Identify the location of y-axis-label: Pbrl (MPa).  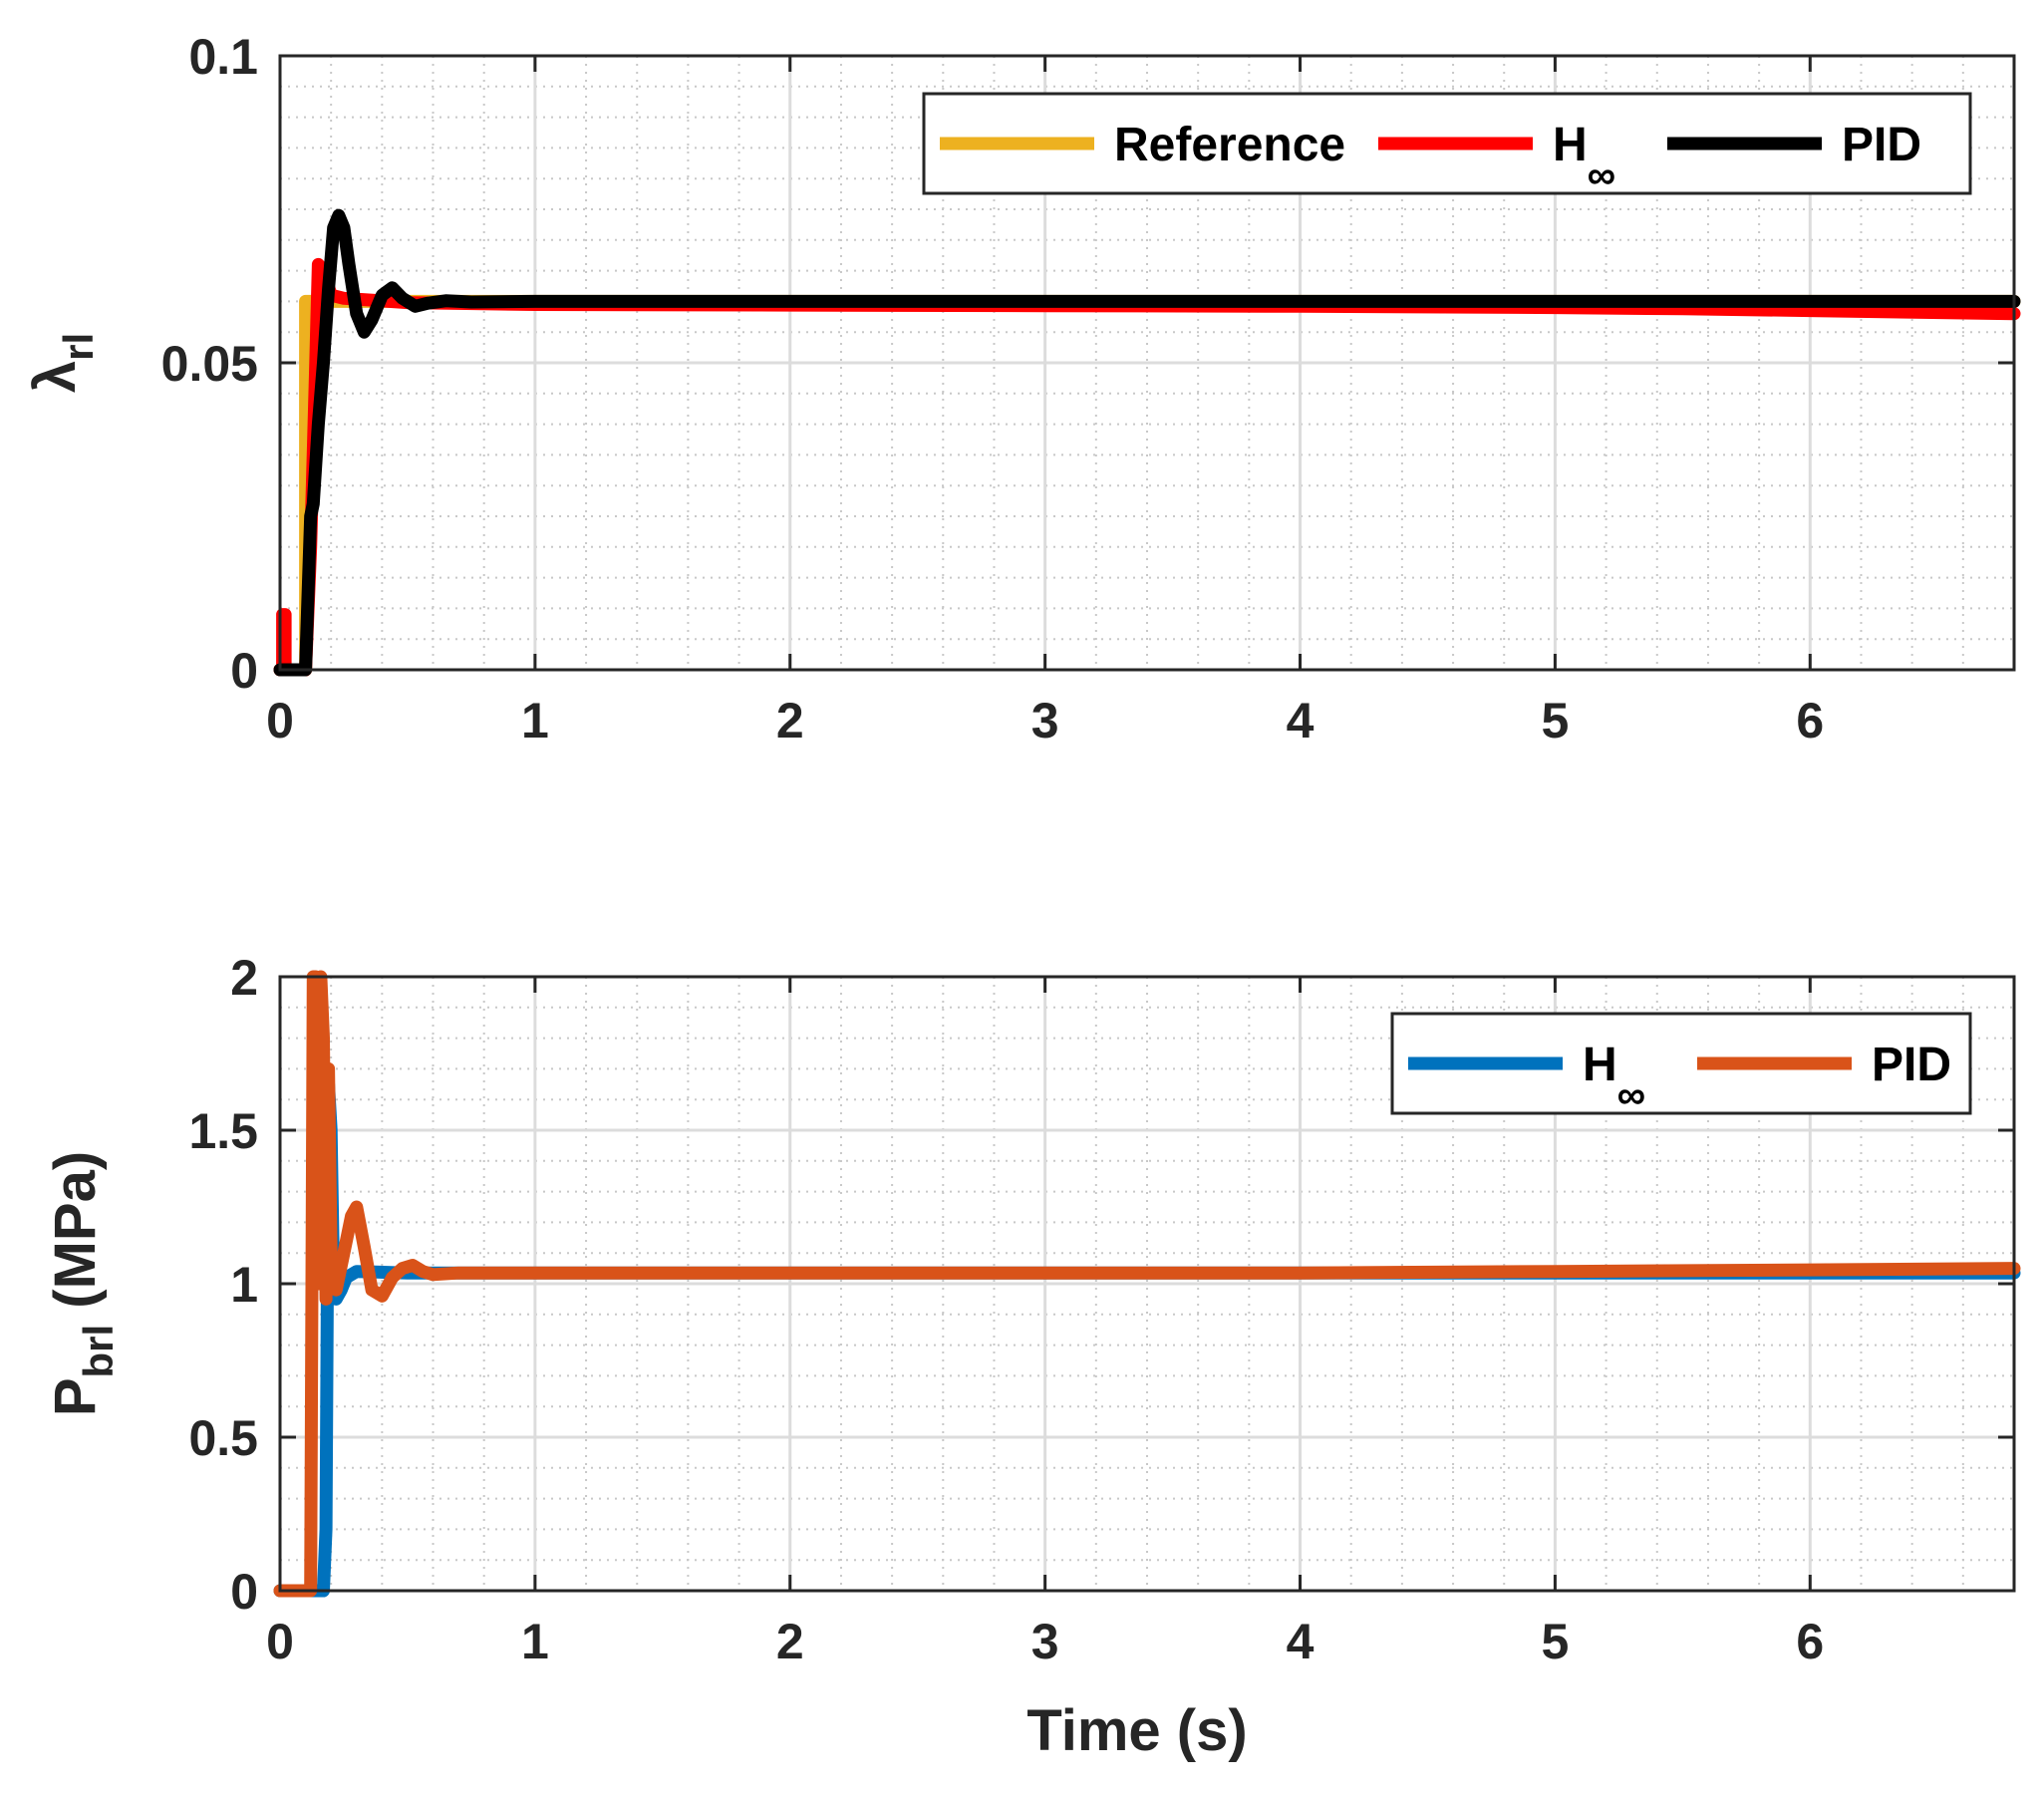
(82, 1283).